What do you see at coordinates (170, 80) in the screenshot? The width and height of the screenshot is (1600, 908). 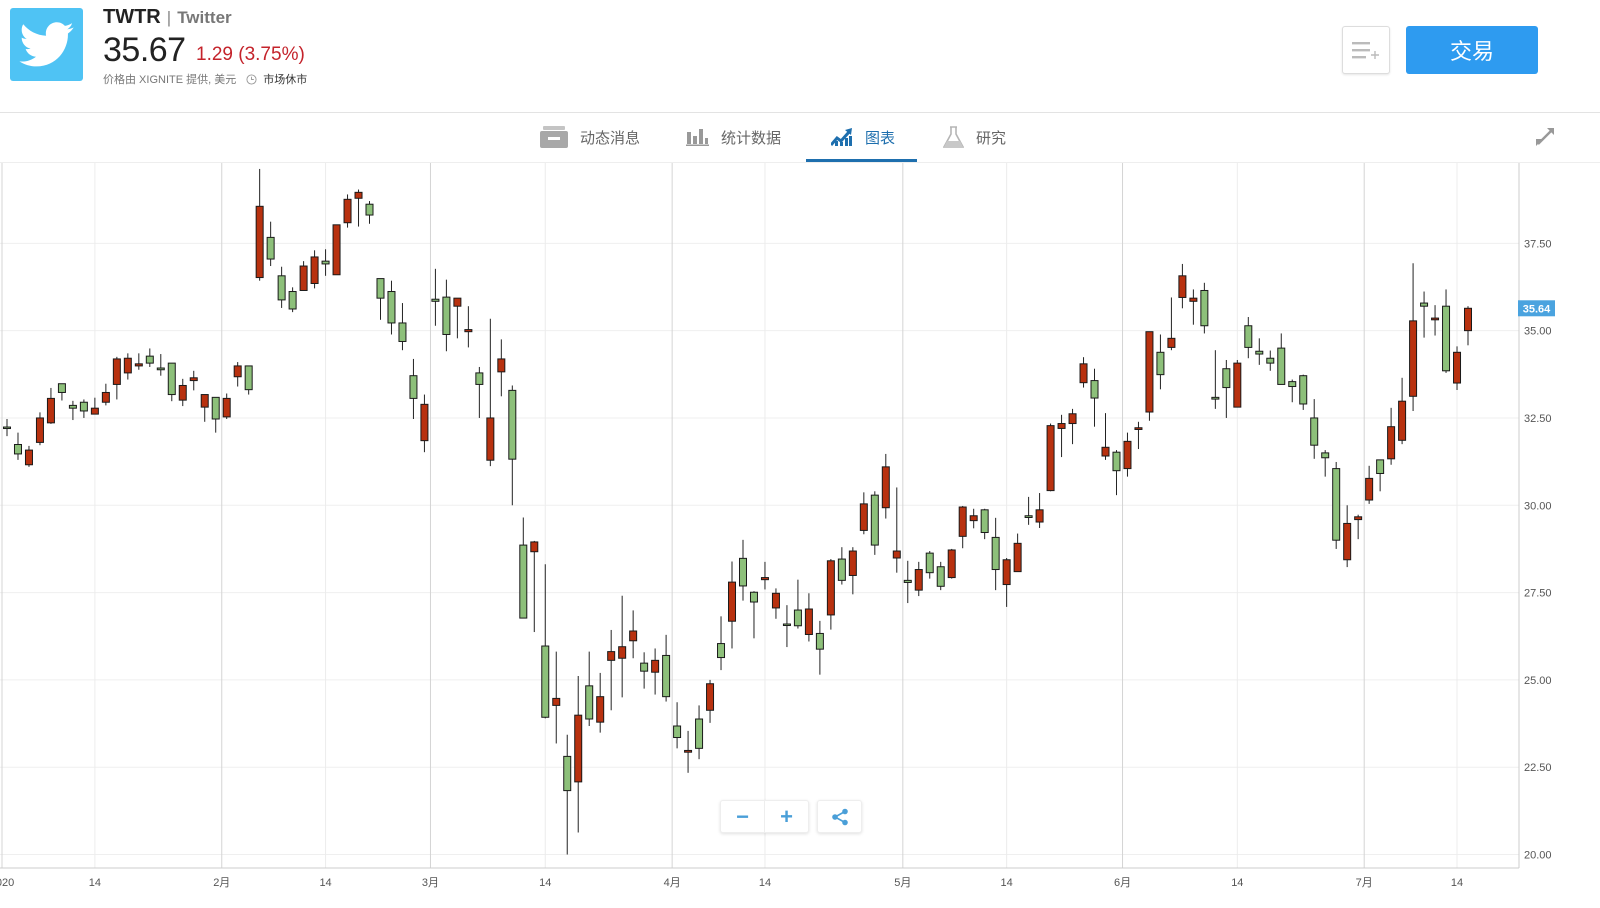 I see `price-source: 价格由 XIGNITE 提供, 美元` at bounding box center [170, 80].